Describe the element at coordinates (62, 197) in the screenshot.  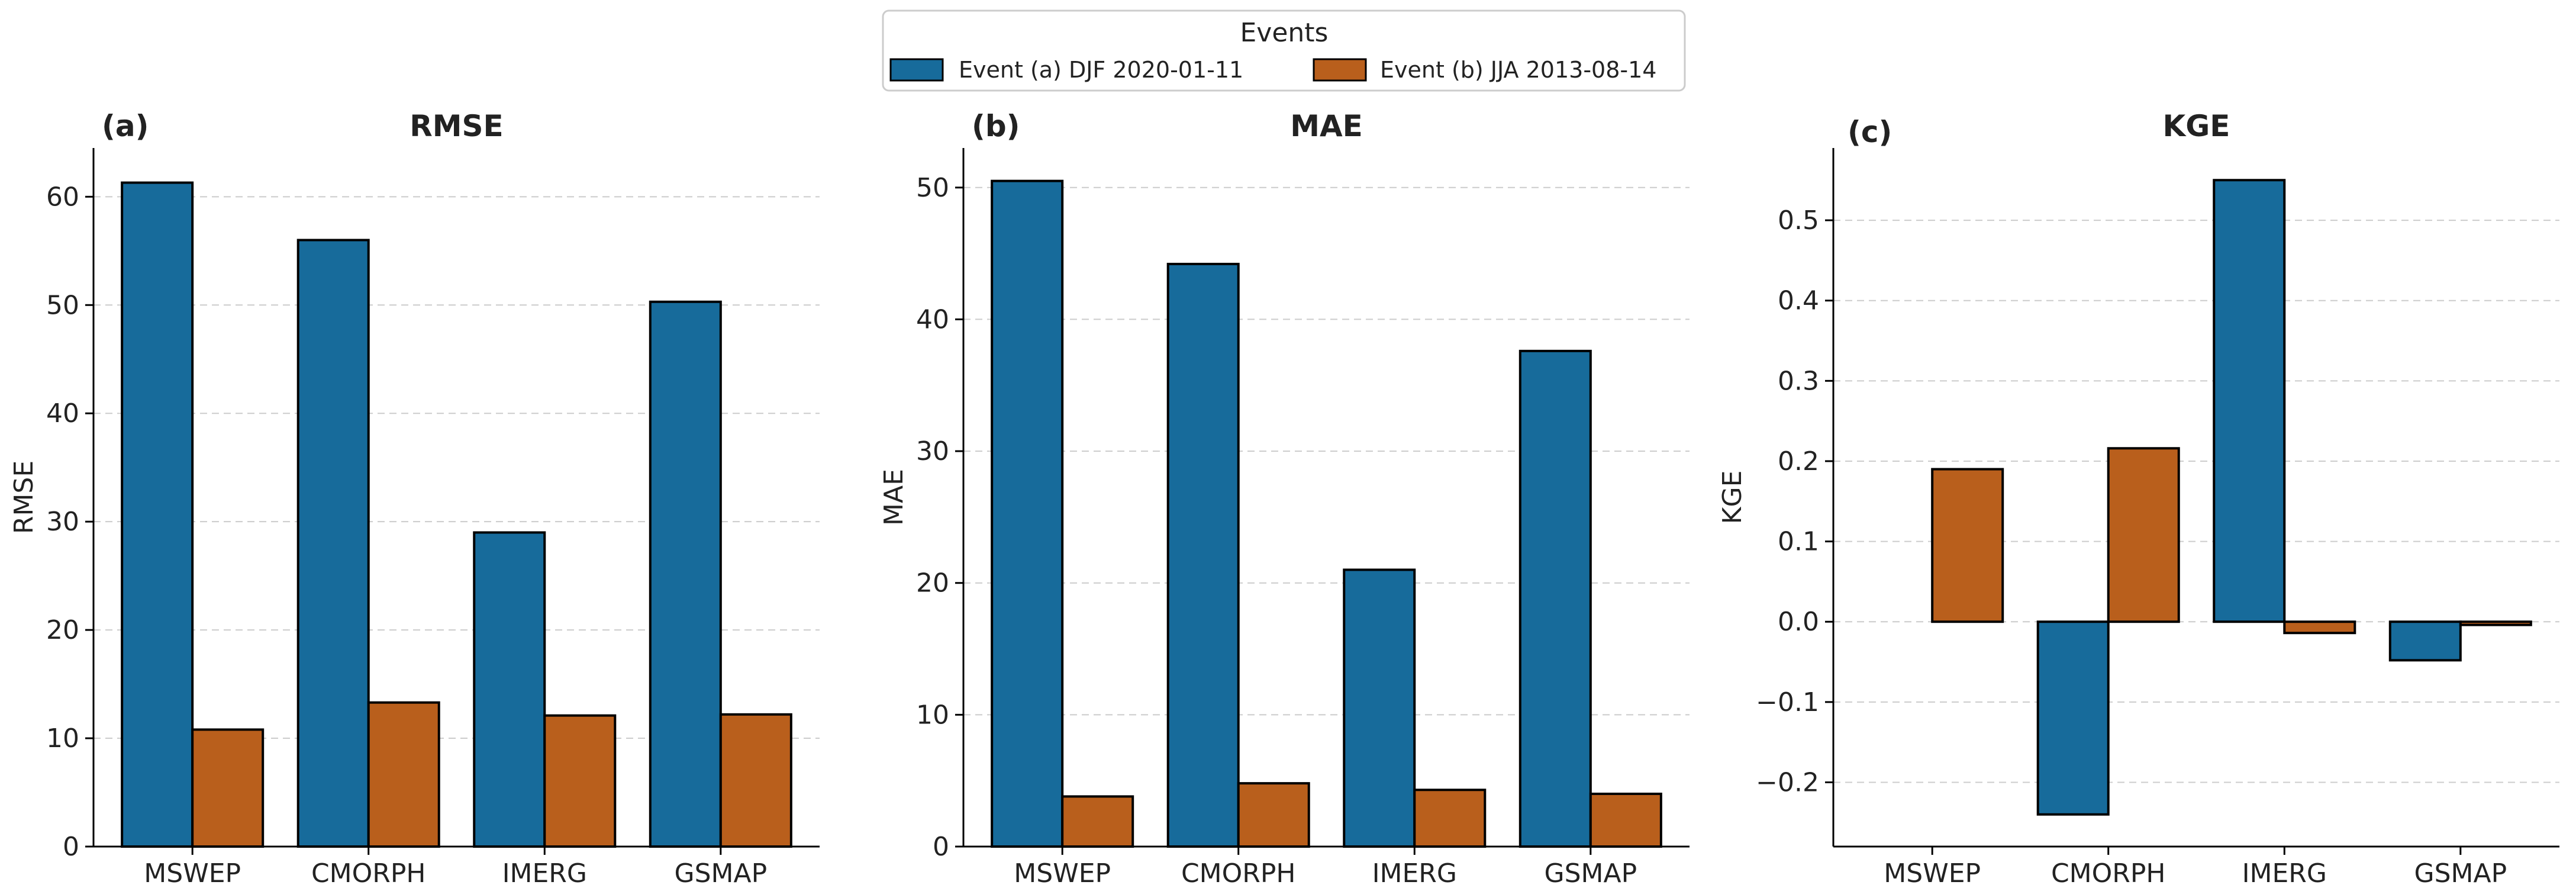
I see `y-tick-label: 60` at that location.